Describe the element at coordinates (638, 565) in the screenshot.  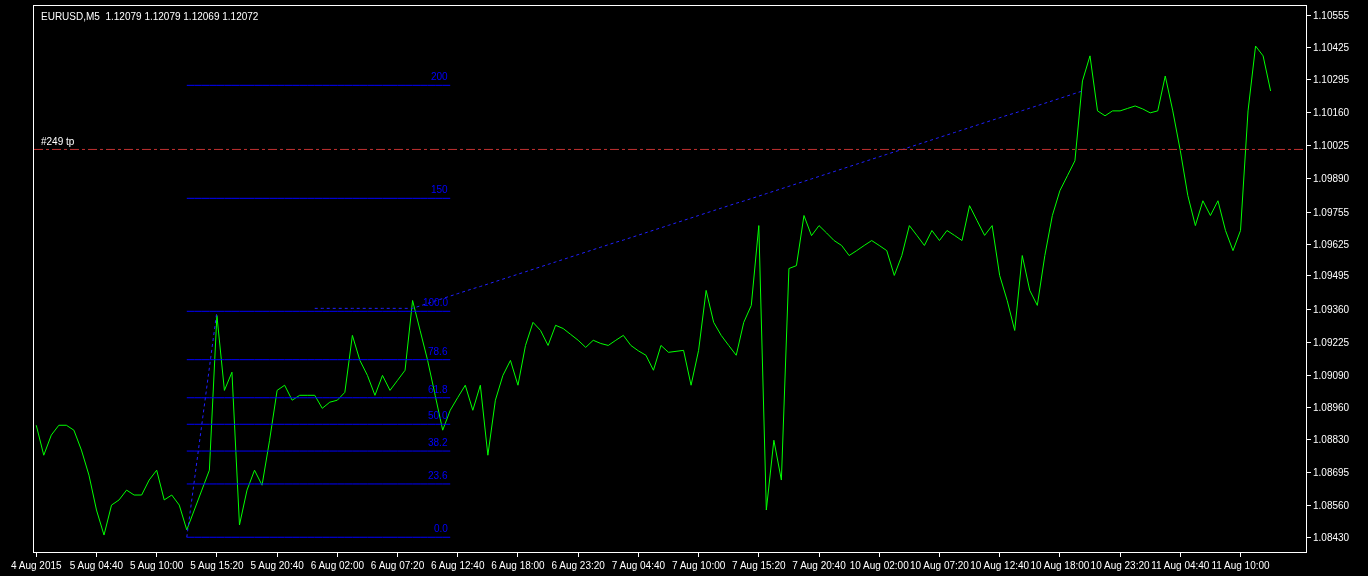
I see `x-tick-label: 7 Aug 04:40` at that location.